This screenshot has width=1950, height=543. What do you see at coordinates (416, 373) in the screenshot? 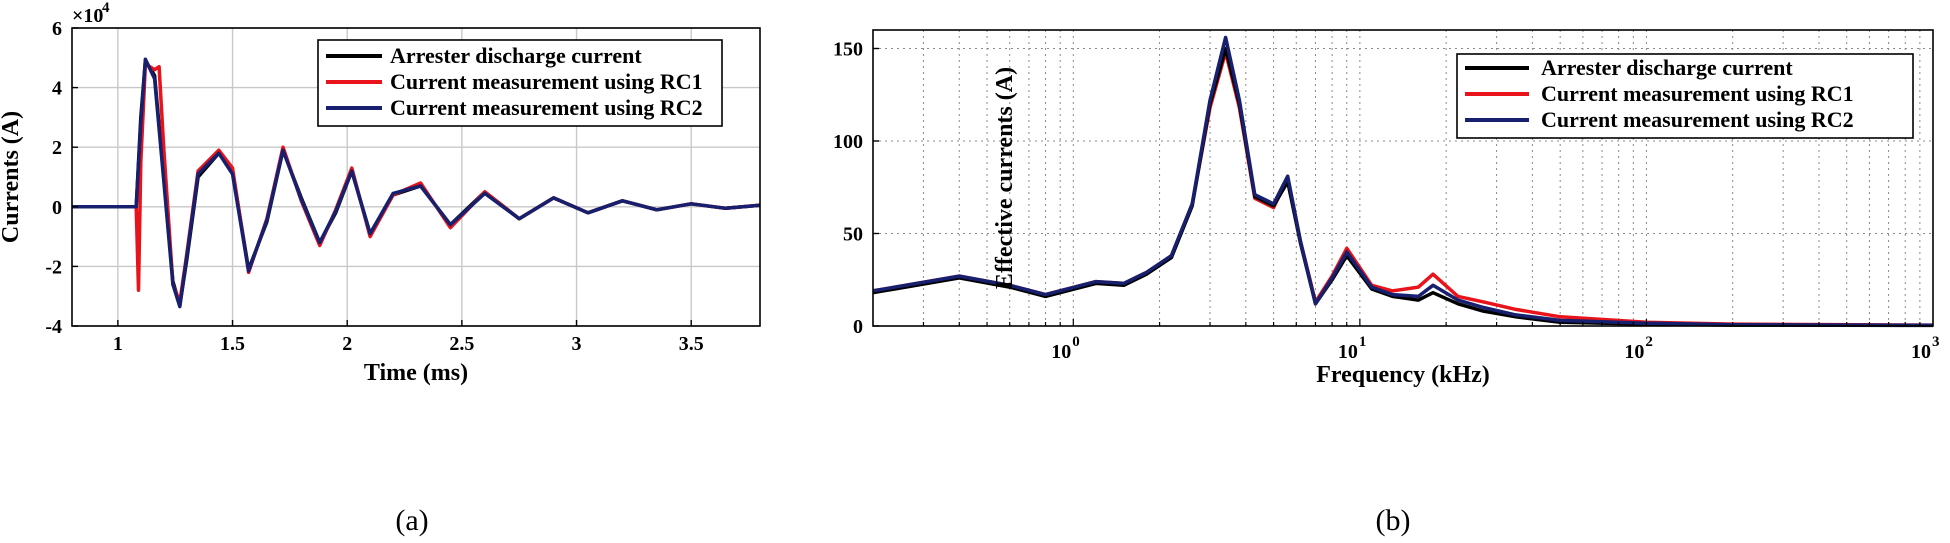
I see `chart-a-x-axis-label: Time (ms)` at bounding box center [416, 373].